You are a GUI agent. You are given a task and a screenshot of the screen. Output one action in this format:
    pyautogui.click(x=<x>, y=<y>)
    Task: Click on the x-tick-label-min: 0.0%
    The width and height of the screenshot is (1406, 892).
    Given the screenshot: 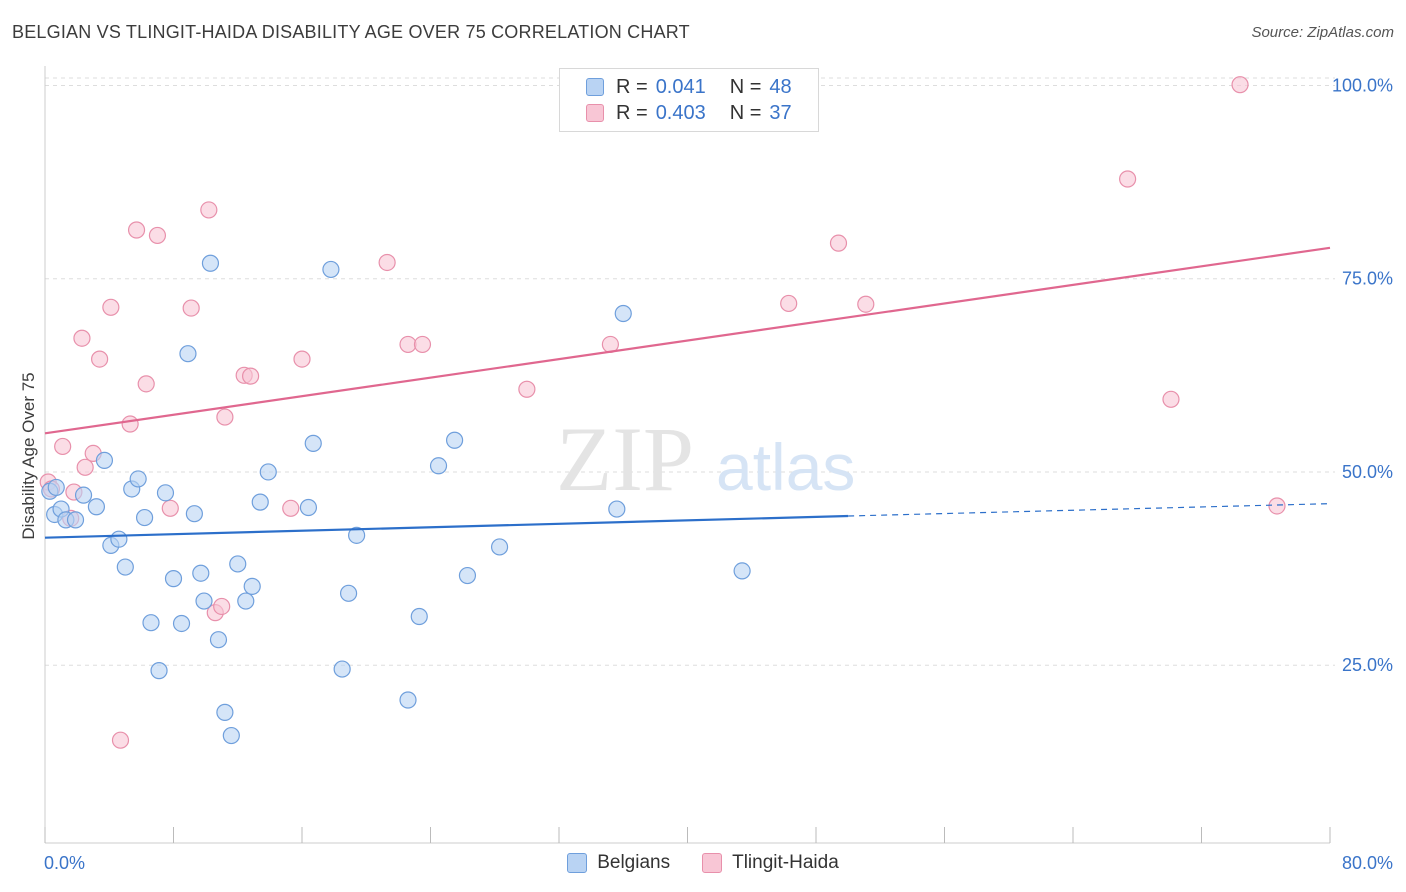 What is the action you would take?
    pyautogui.click(x=64, y=863)
    